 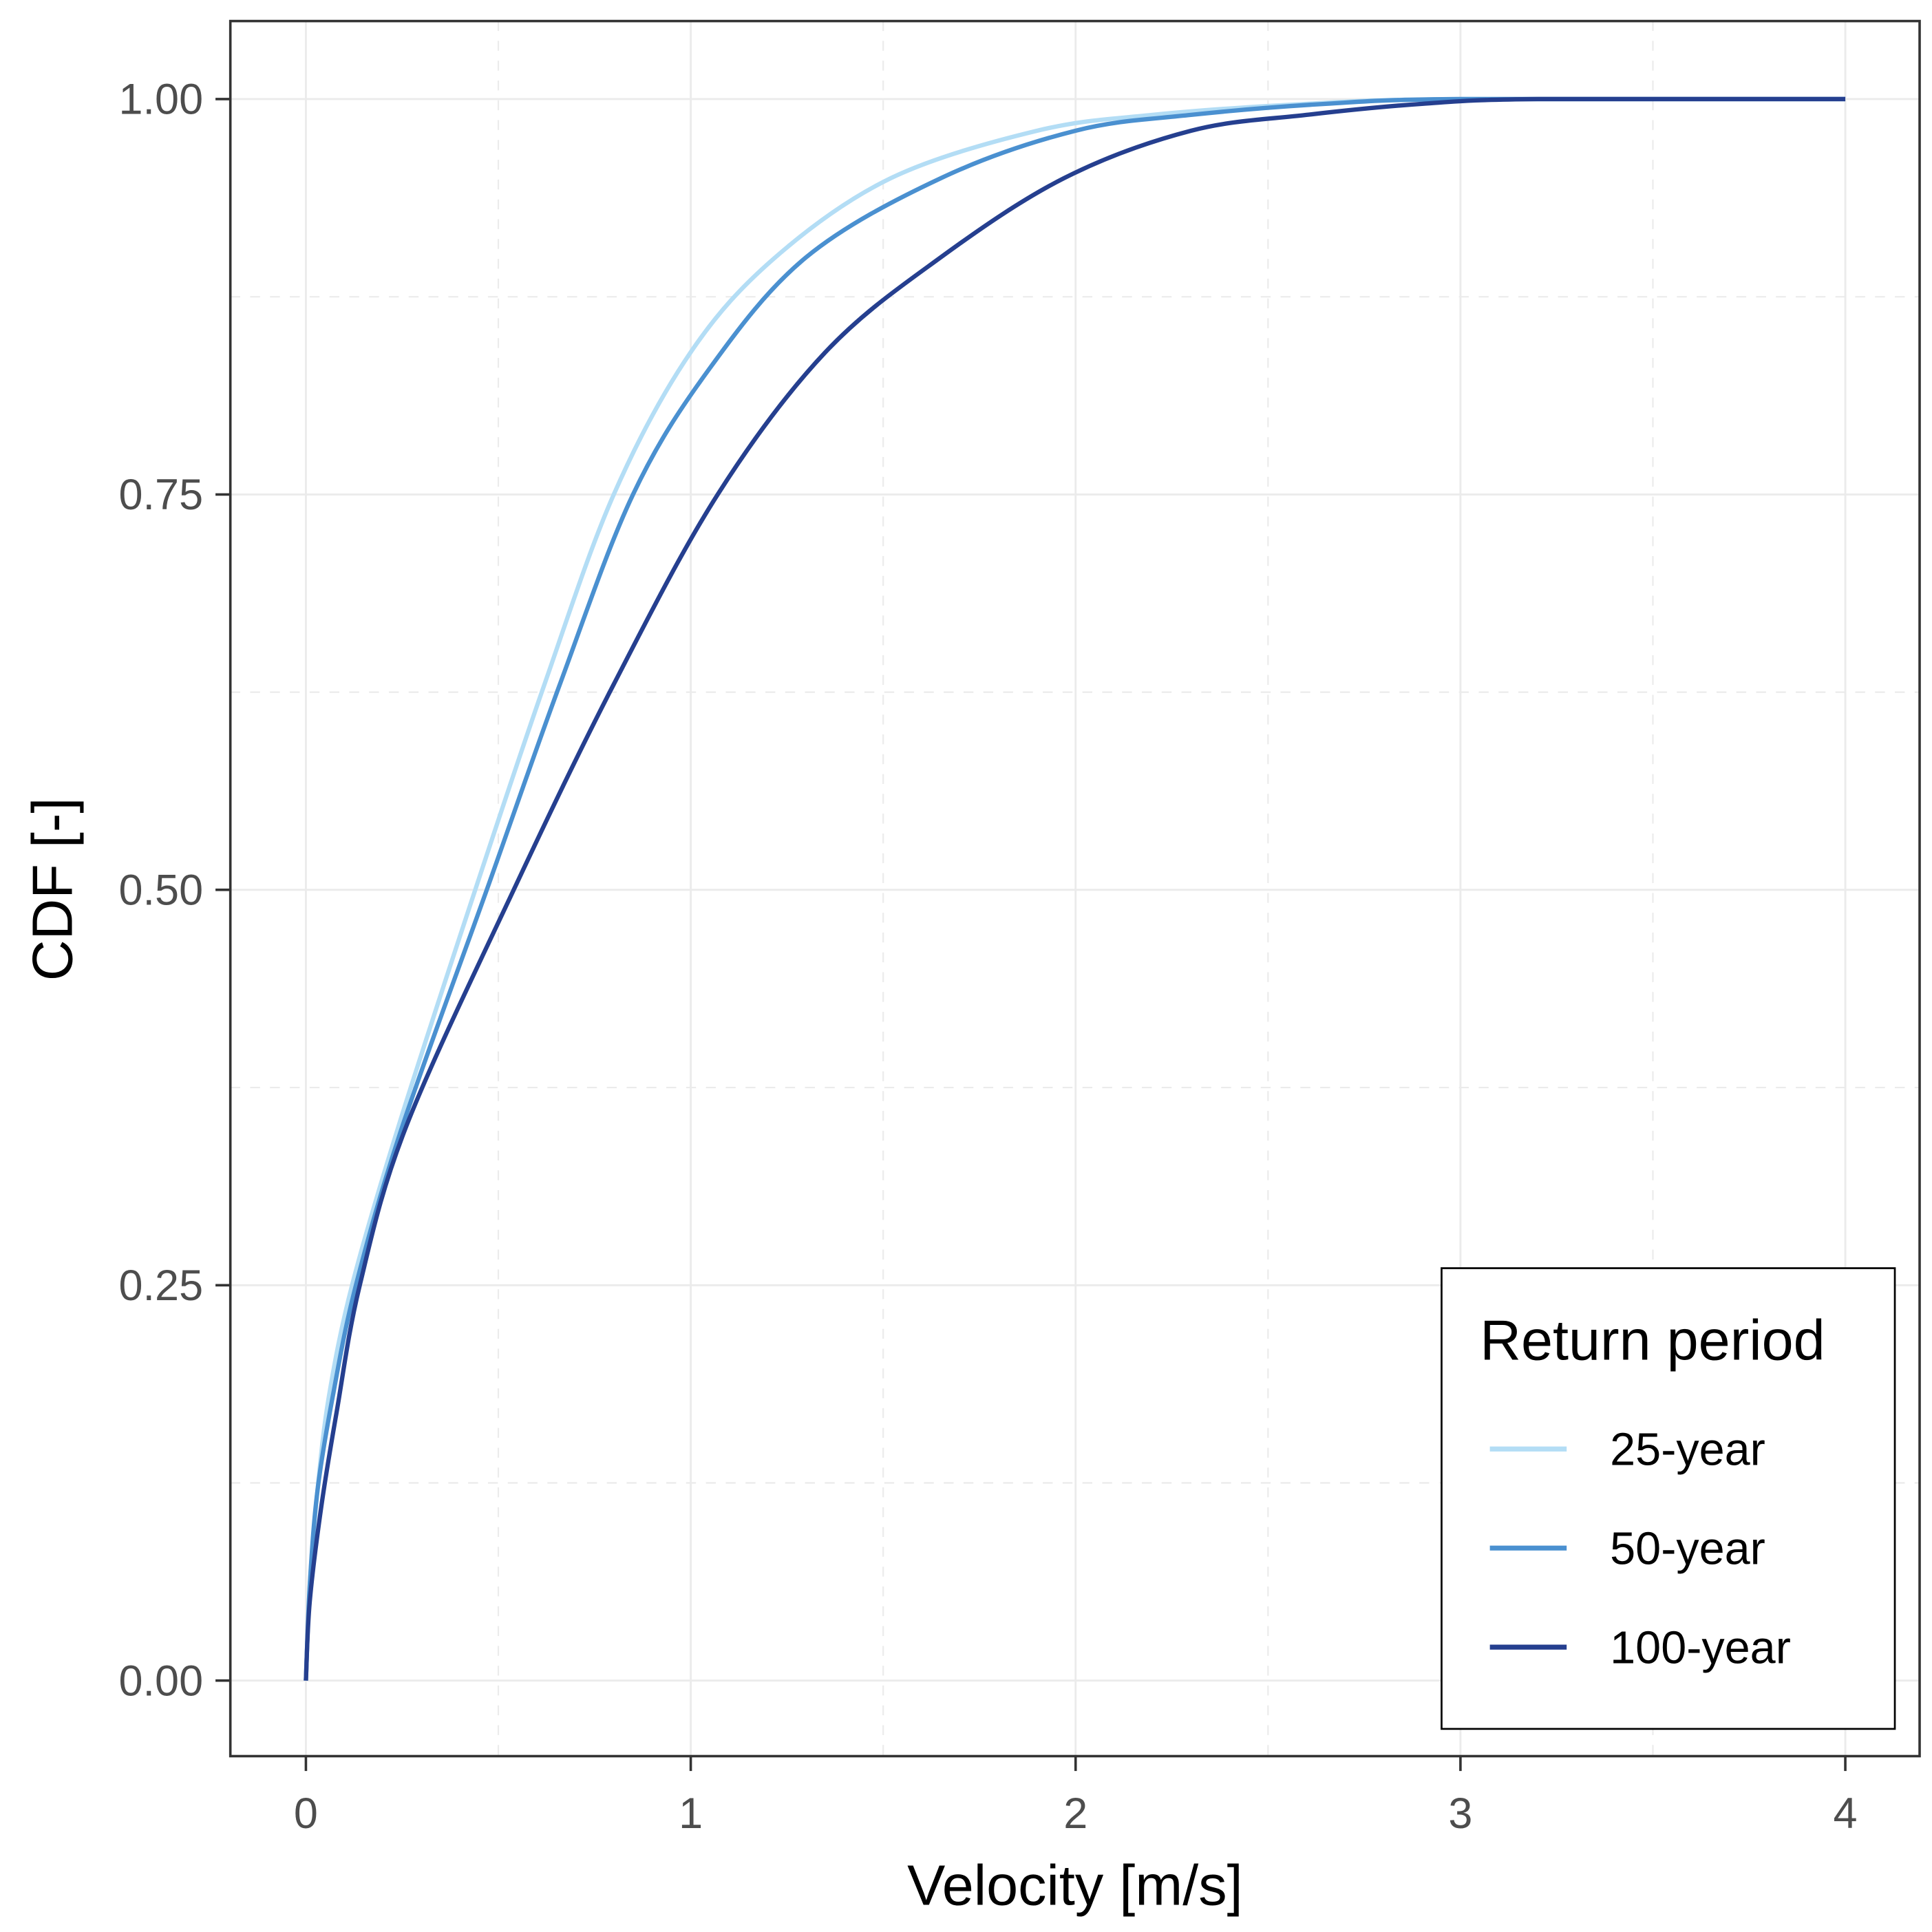 I want to click on y-tick-label: 0.25, so click(x=161, y=1286).